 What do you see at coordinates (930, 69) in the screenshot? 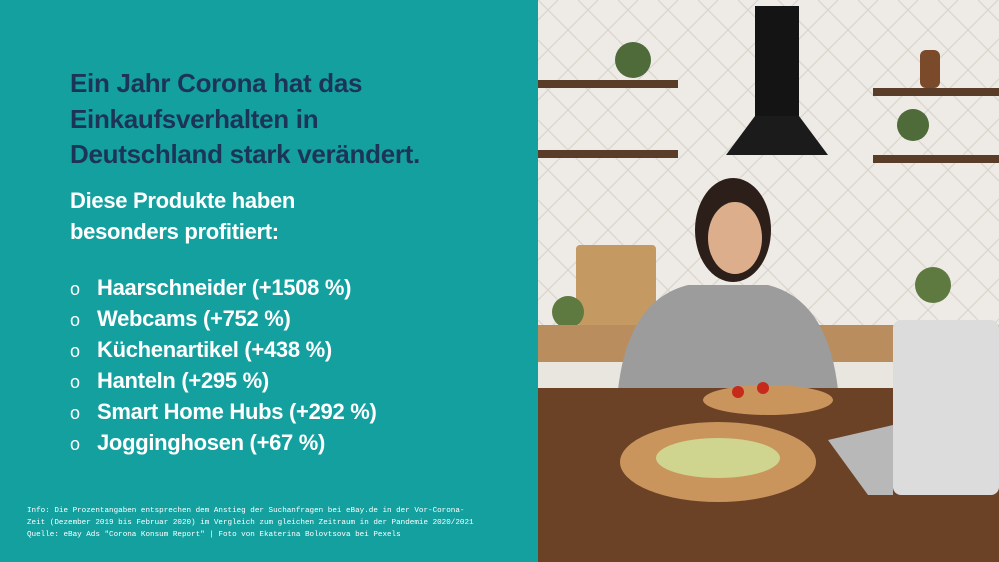
I see `vase` at bounding box center [930, 69].